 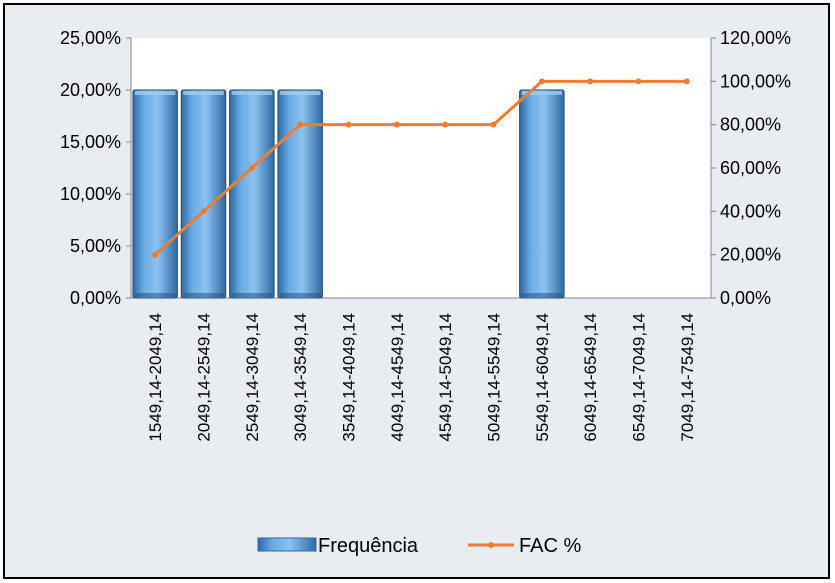 I want to click on legend-label-fac: FAC %, so click(x=550, y=546).